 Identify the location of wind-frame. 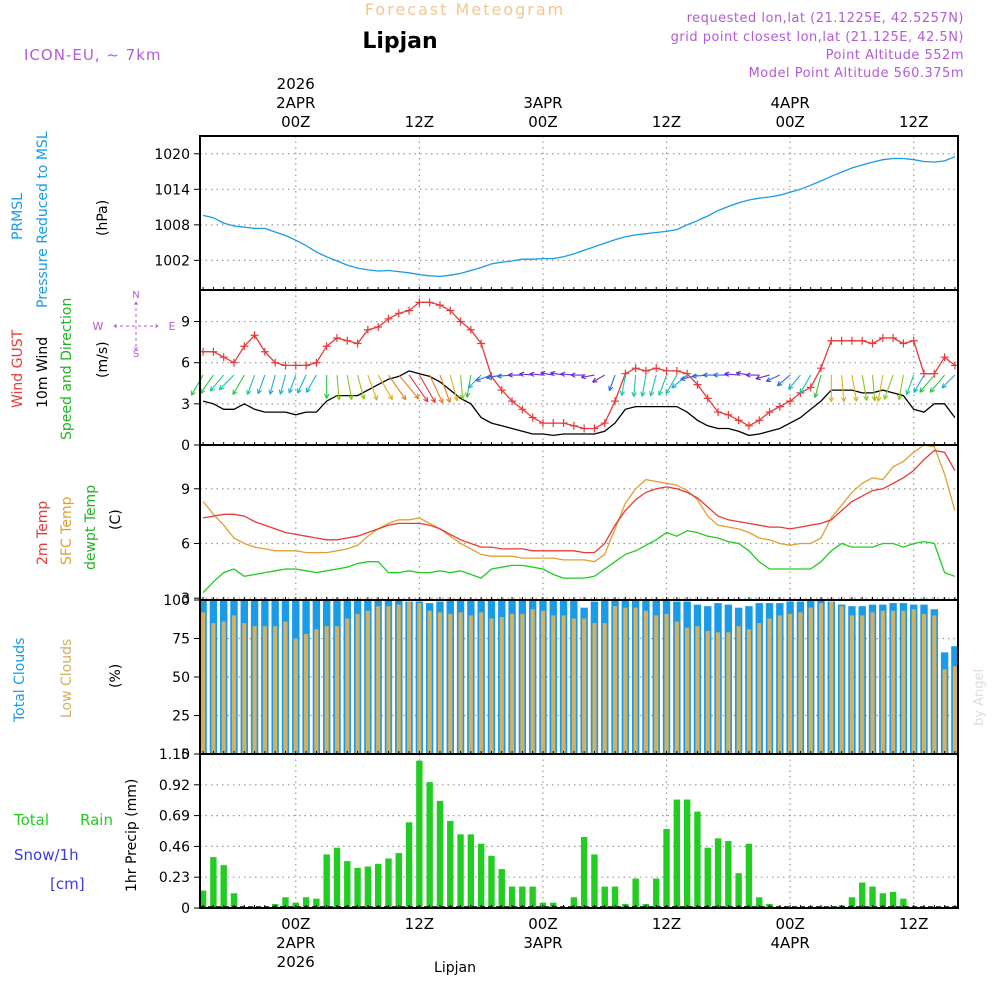
(579, 367).